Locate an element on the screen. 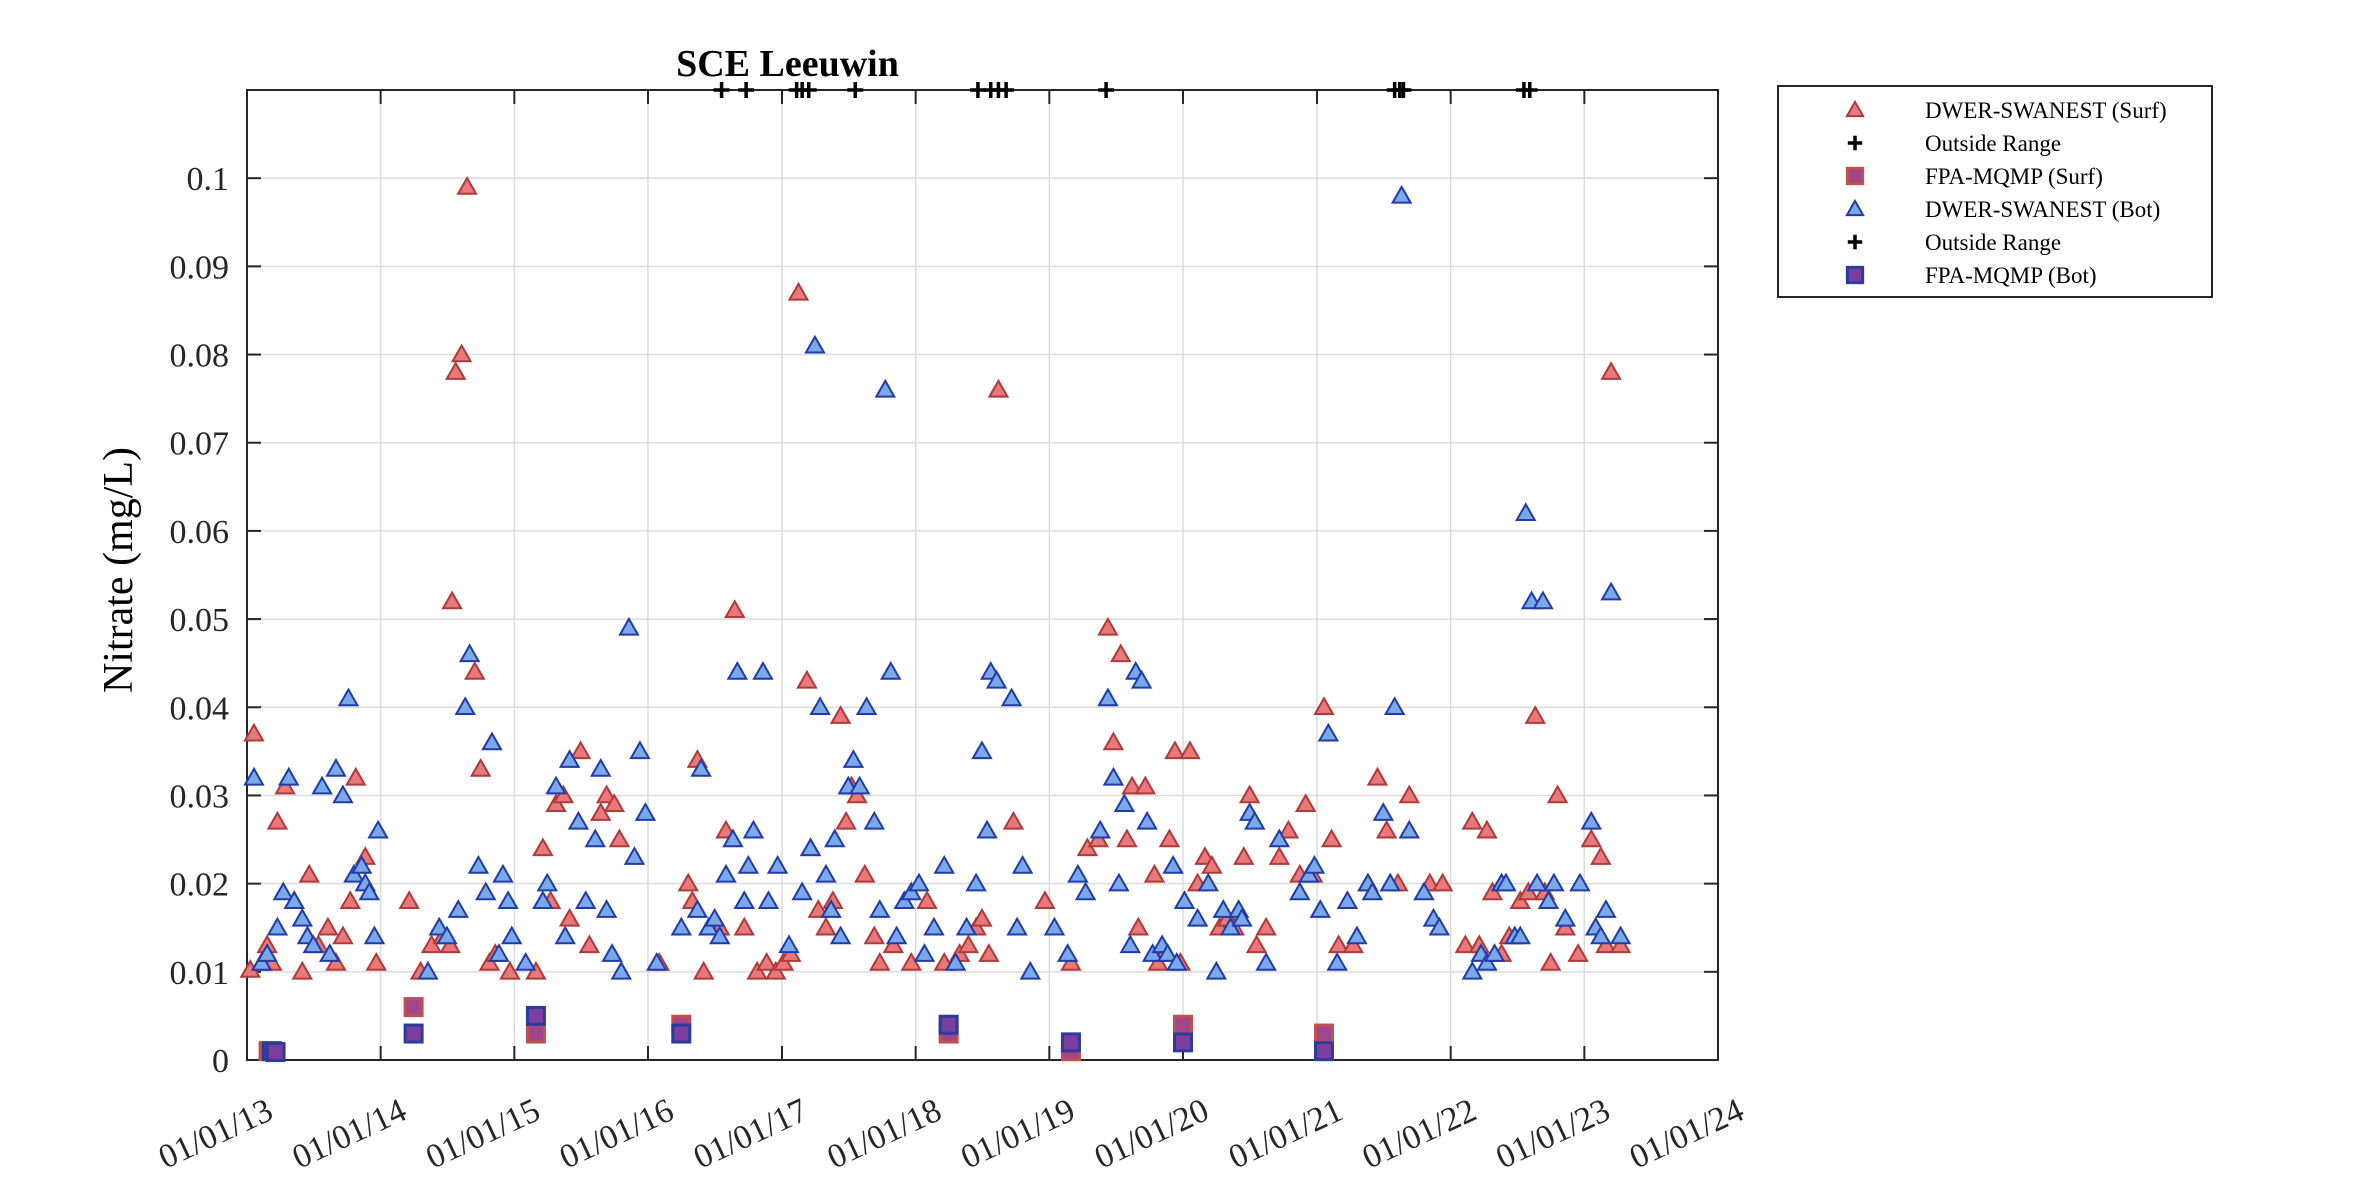  y-tick-label: 0.1 is located at coordinates (208, 179).